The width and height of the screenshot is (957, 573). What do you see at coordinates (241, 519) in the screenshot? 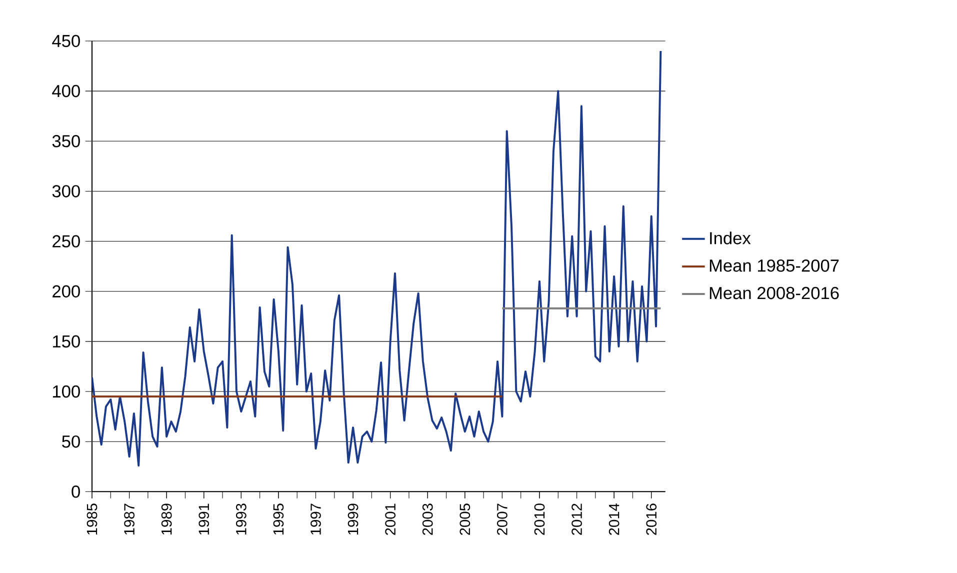
I see `x-tick-label: 1993` at bounding box center [241, 519].